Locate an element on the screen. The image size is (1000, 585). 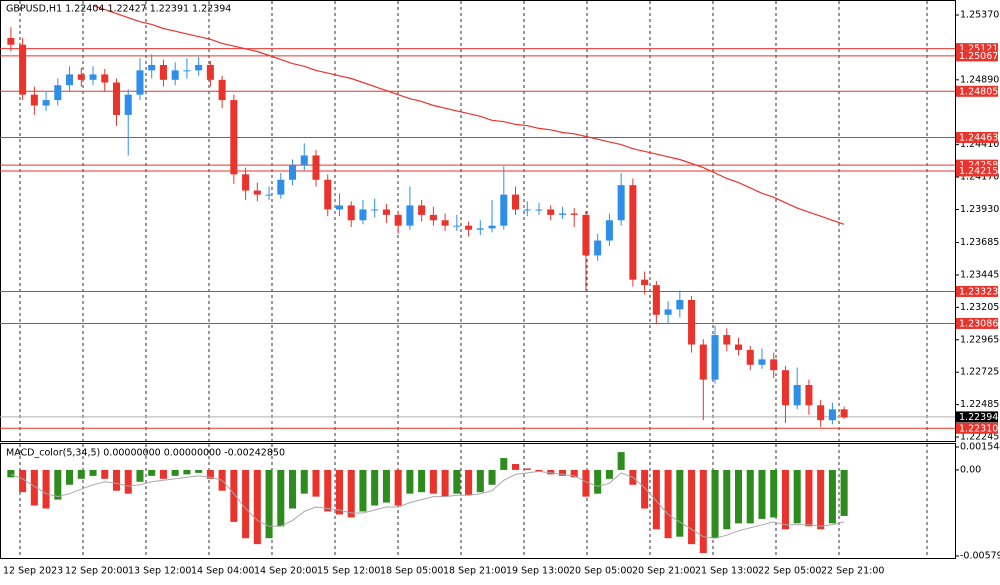
macd-signal is located at coordinates (427, 504).